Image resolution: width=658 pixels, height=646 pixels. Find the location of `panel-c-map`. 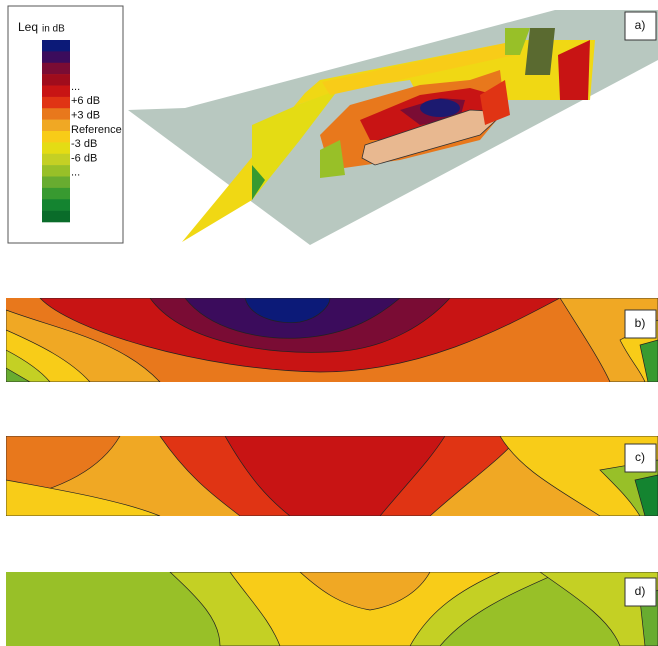

panel-c-map is located at coordinates (332, 476).